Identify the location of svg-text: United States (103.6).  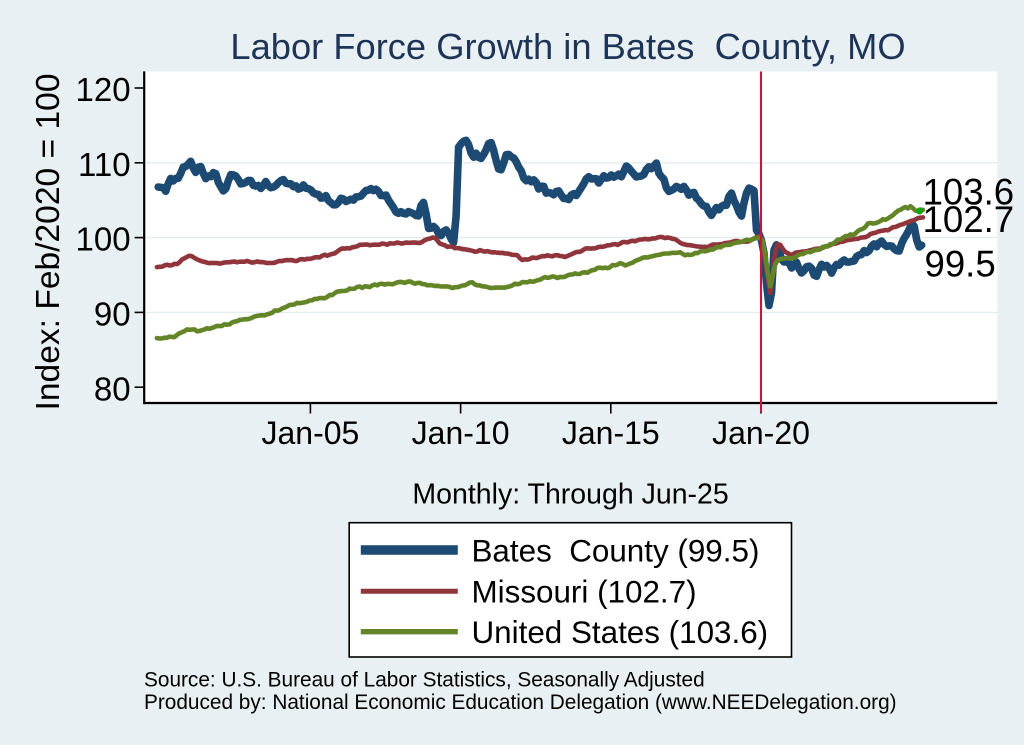
(620, 632).